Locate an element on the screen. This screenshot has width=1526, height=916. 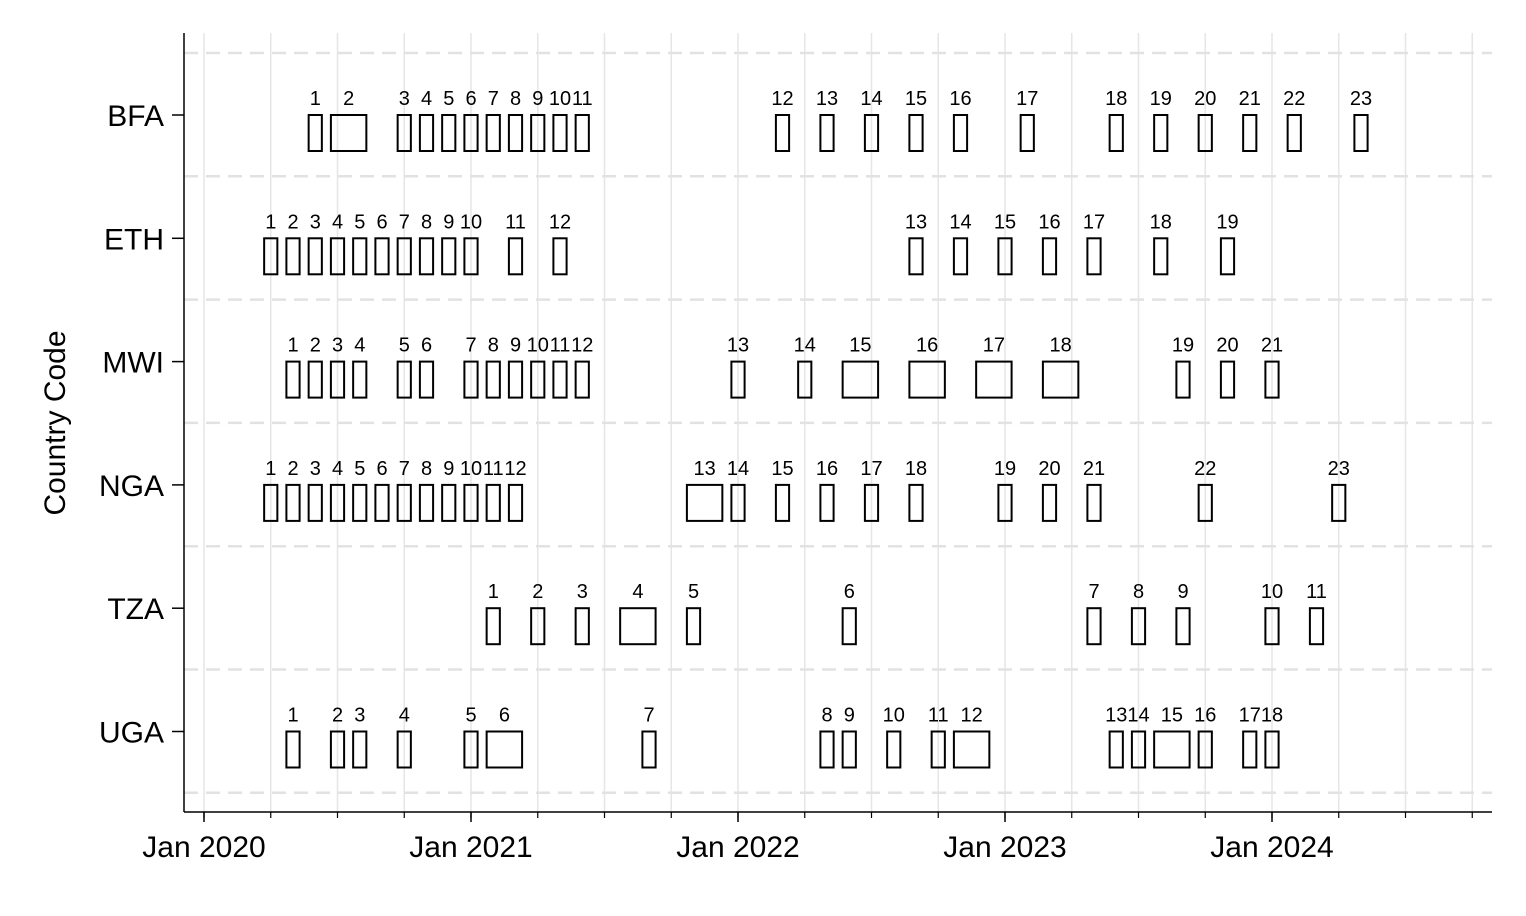
y-tick-label: NGA is located at coordinates (131, 486).